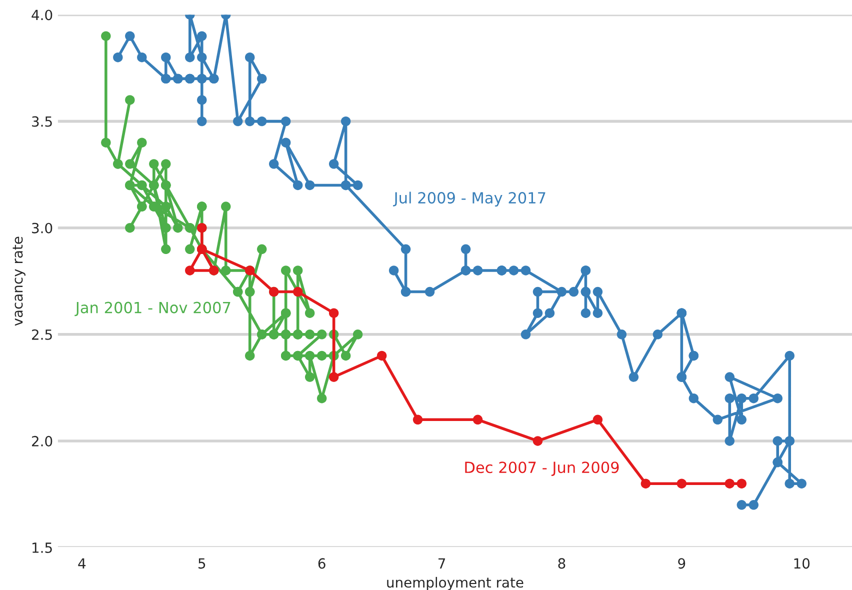 Image resolution: width=852 pixels, height=590 pixels. Describe the element at coordinates (322, 563) in the screenshot. I see `x-tick-label: 6` at that location.